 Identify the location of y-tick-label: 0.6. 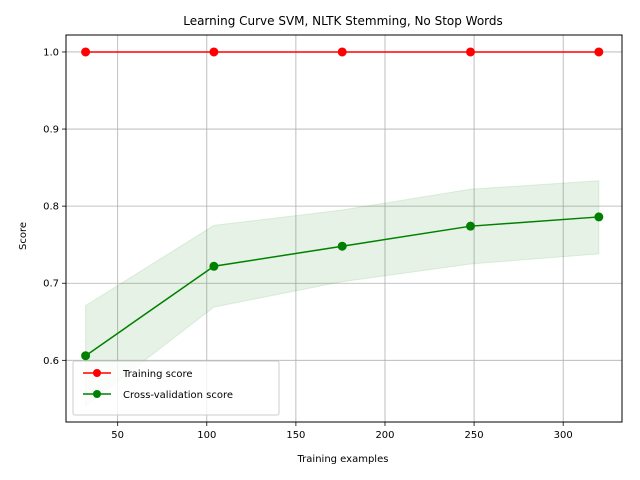
(51, 361).